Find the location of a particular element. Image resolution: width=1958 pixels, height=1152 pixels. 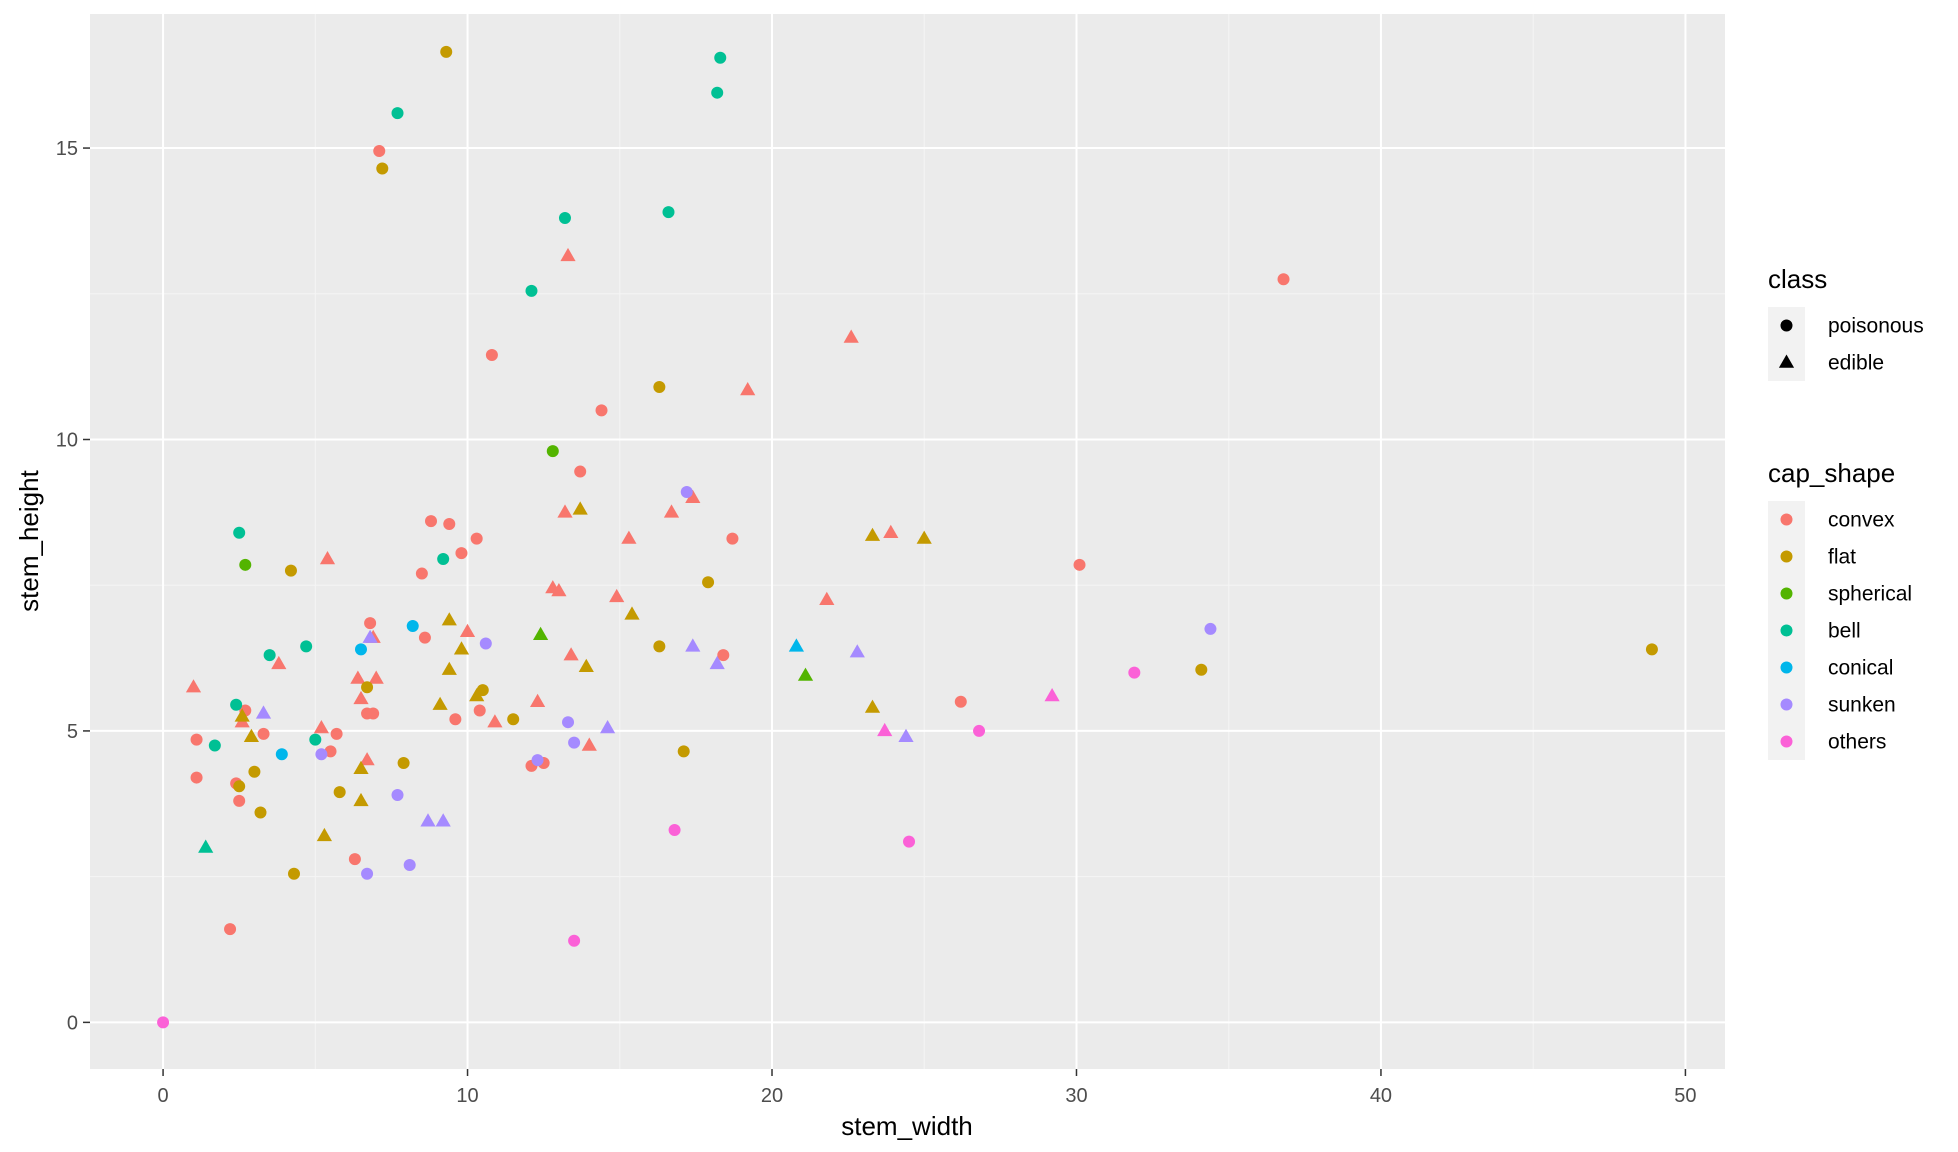

y-tick-label: 10 is located at coordinates (67, 440).